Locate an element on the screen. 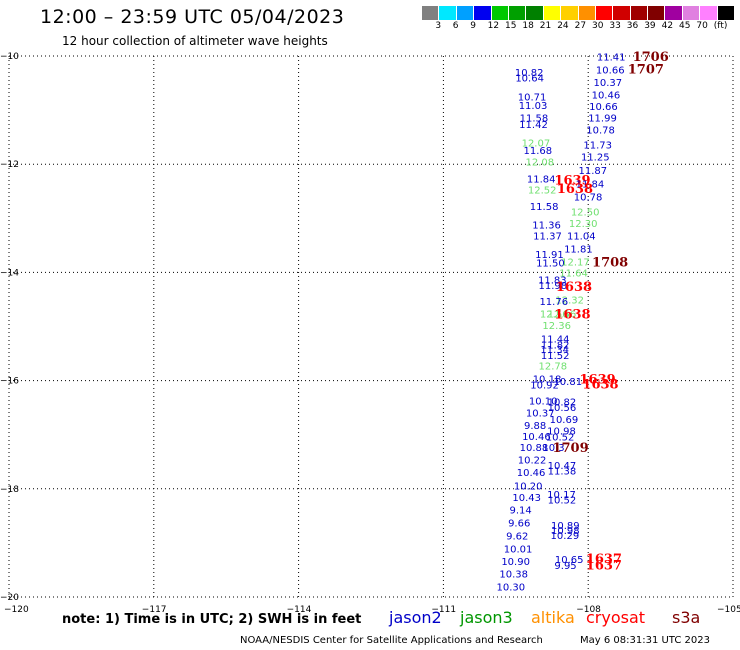 The width and height of the screenshot is (740, 650). color-scale-labels: 3 6 9 12 15 18 21 24 27 30 33 36 39 42 45 70 (ft) is located at coordinates (581, 28).